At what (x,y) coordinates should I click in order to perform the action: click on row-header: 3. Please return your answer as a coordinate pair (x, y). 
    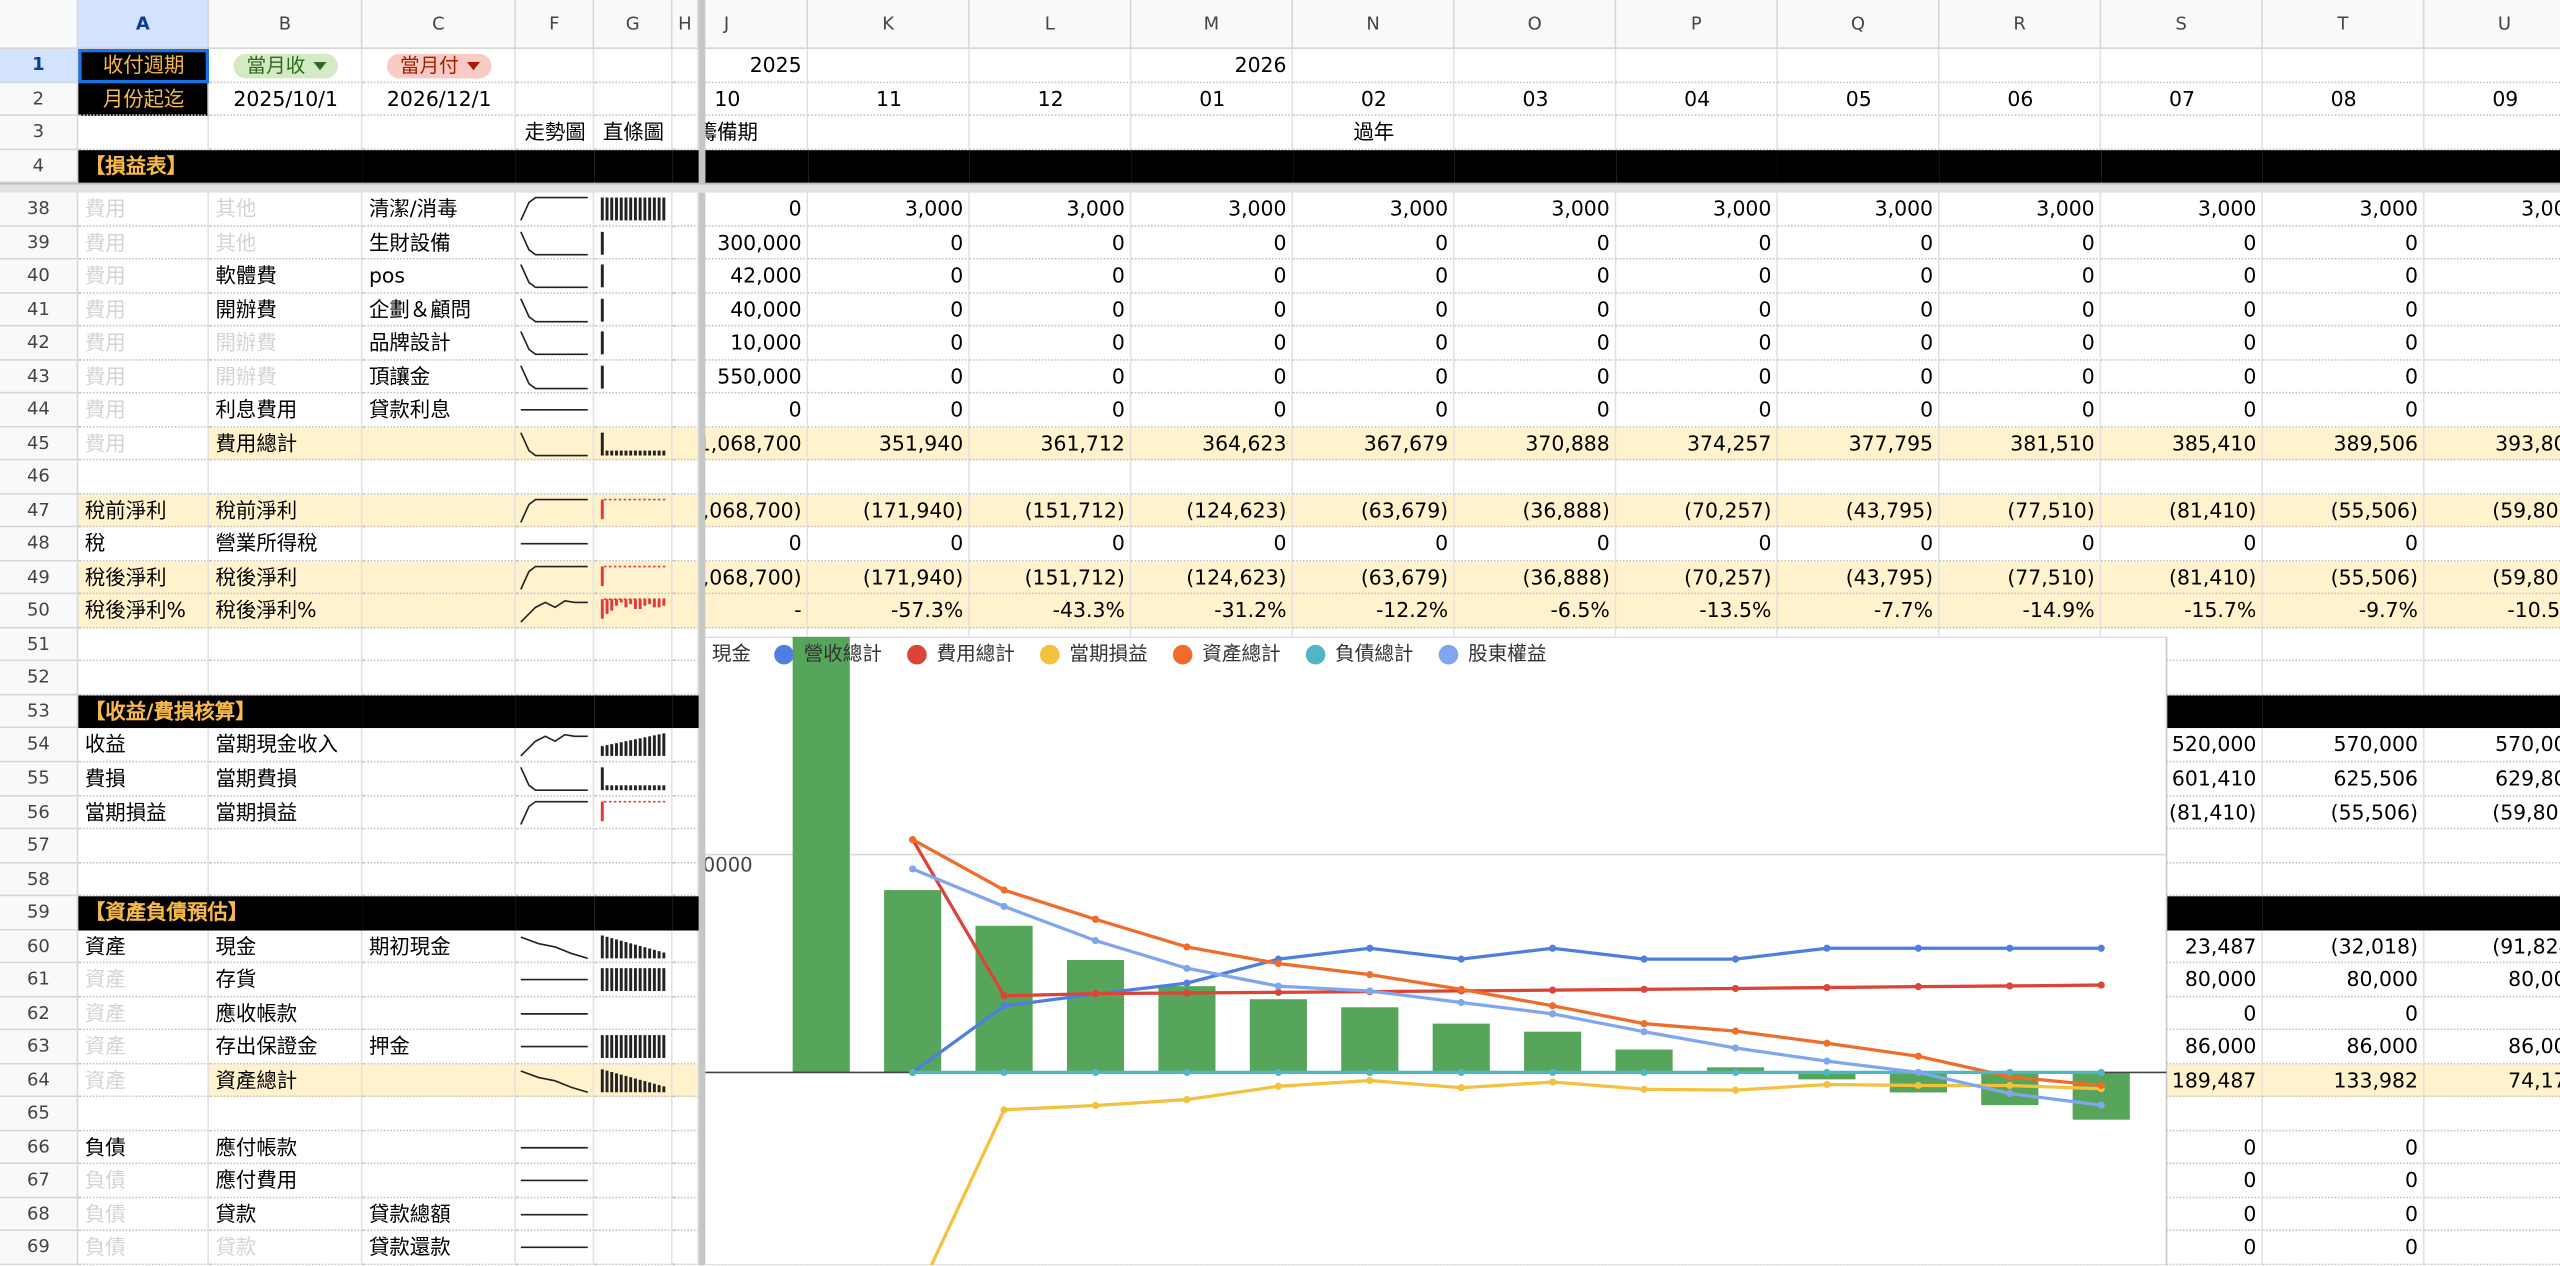
    Looking at the image, I should click on (39, 132).